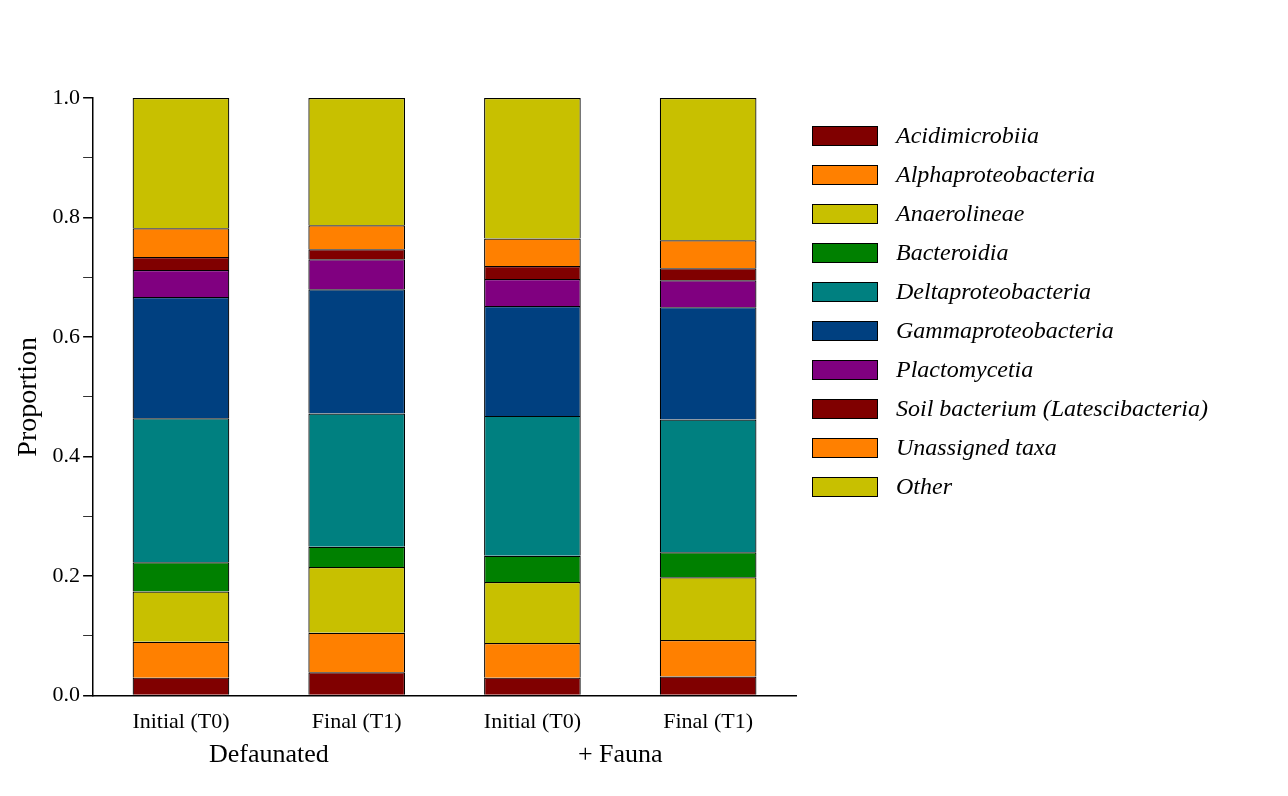 This screenshot has width=1288, height=796. What do you see at coordinates (66, 455) in the screenshot?
I see `y-tick-label: 0.4` at bounding box center [66, 455].